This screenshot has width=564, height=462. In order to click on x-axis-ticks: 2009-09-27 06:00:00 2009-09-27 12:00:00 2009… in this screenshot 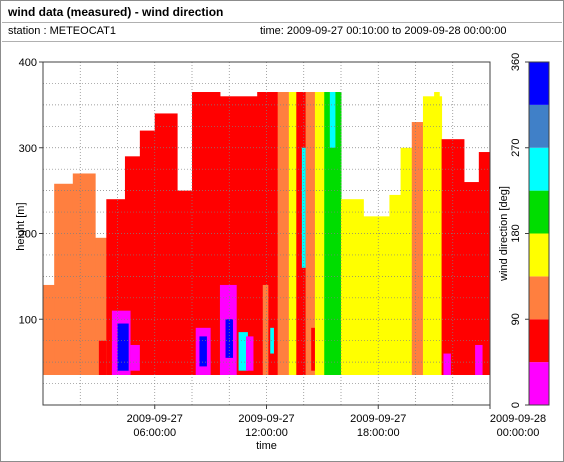, I will do `click(336, 422)`.